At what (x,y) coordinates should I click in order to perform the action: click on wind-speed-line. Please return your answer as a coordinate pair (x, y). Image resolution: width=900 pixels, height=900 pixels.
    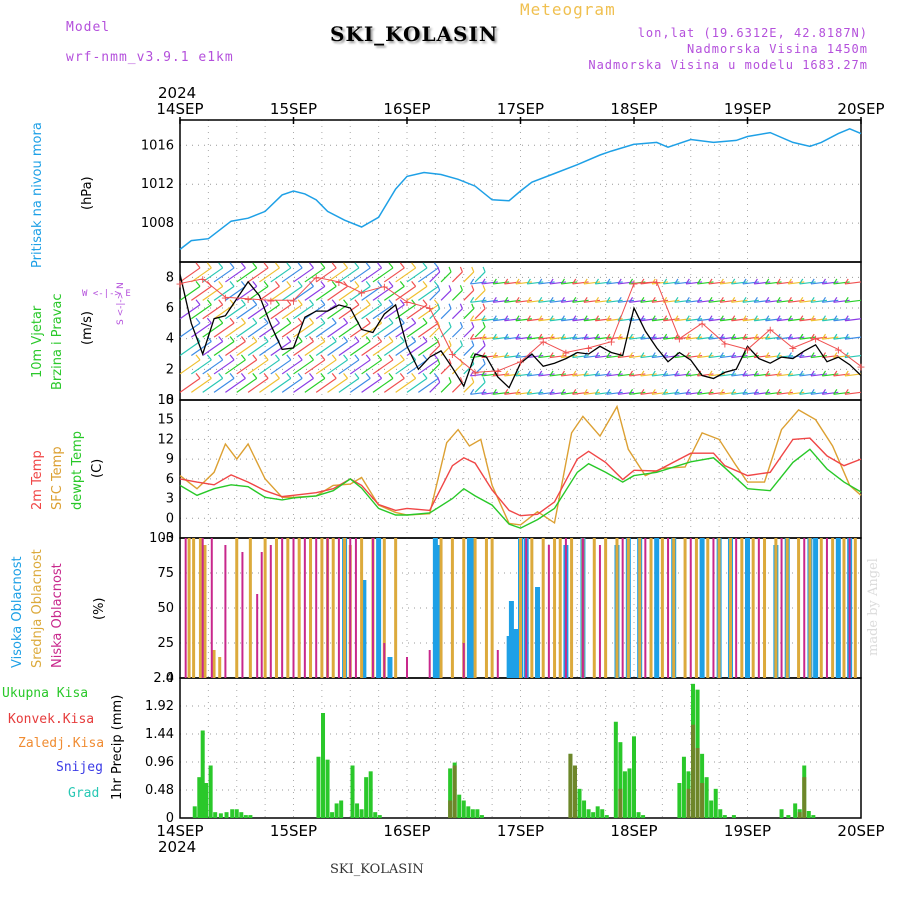
    Looking at the image, I should click on (520, 331).